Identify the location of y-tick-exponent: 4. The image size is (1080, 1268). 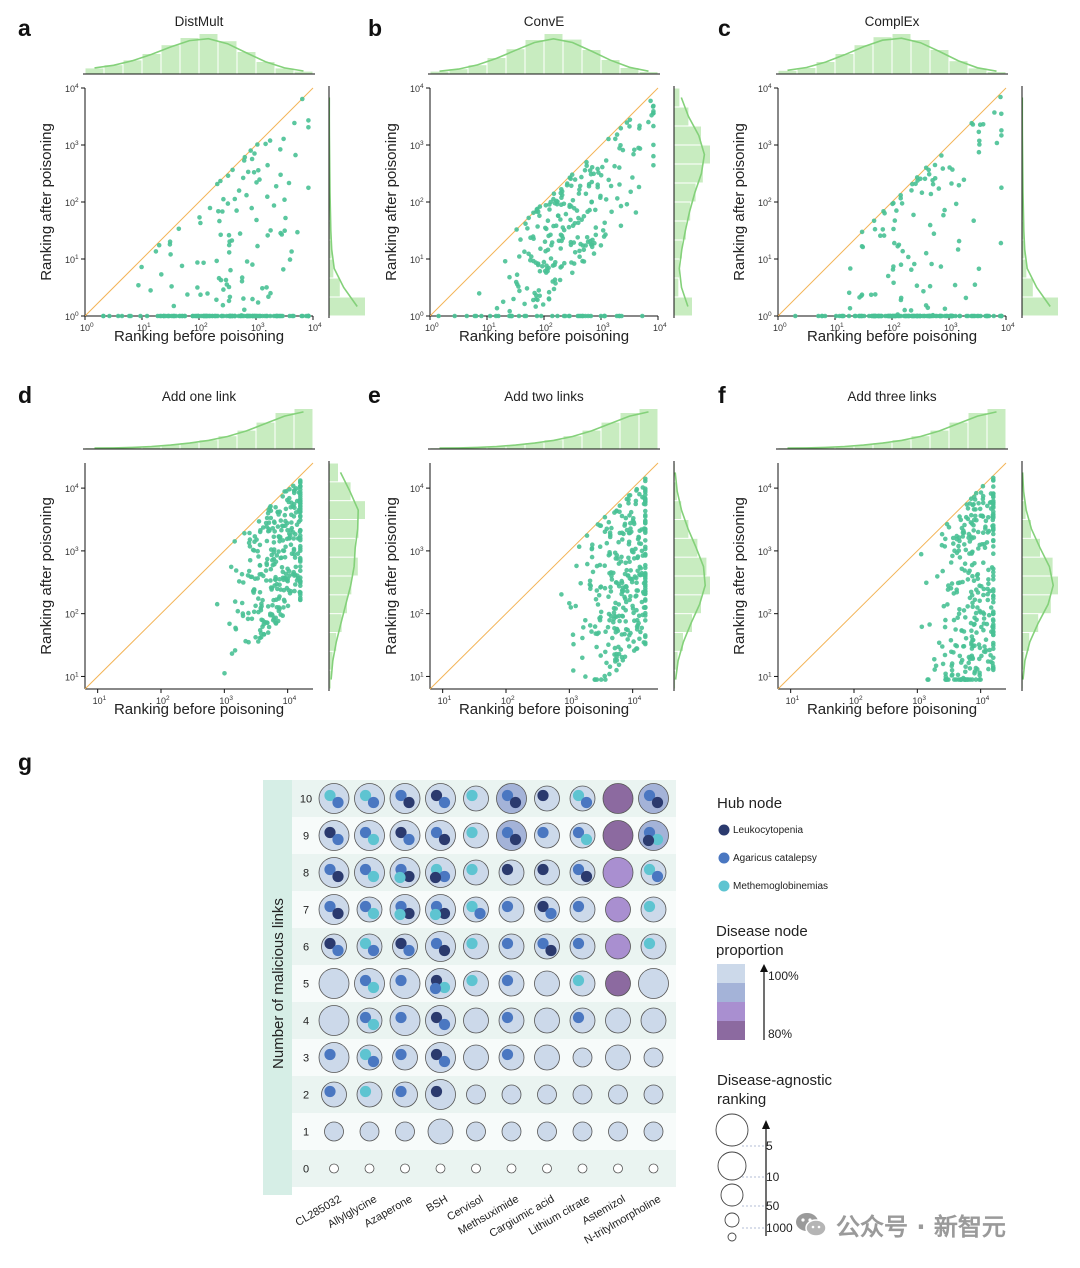
(422, 486).